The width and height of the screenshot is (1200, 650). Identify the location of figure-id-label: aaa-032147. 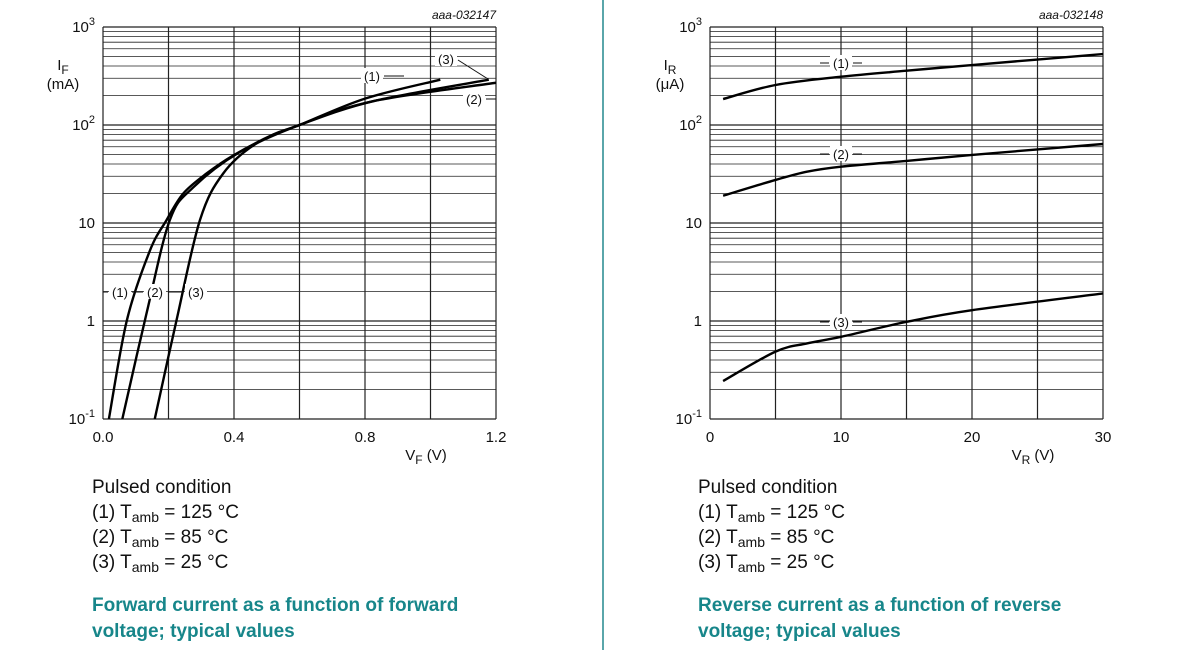
(464, 15).